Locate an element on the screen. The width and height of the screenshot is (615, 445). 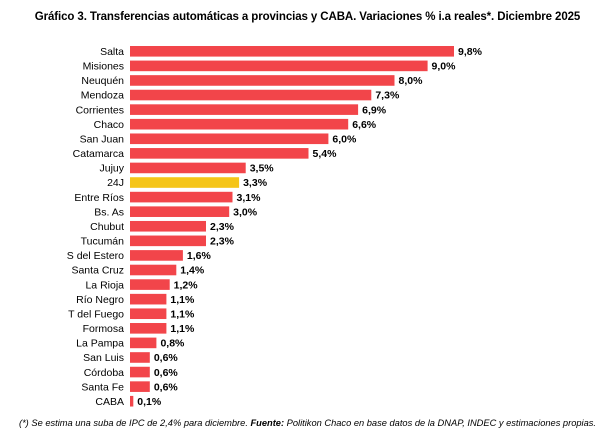
value-label-catamarca: 5,4% is located at coordinates (325, 154).